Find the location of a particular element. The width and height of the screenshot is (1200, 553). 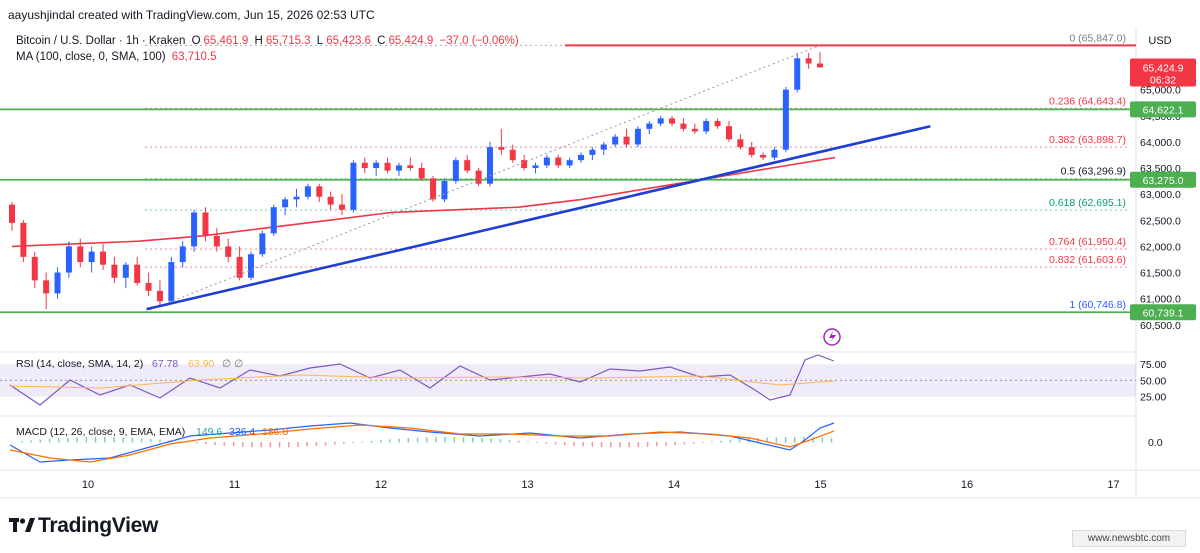

time-tick: 11 is located at coordinates (234, 485).